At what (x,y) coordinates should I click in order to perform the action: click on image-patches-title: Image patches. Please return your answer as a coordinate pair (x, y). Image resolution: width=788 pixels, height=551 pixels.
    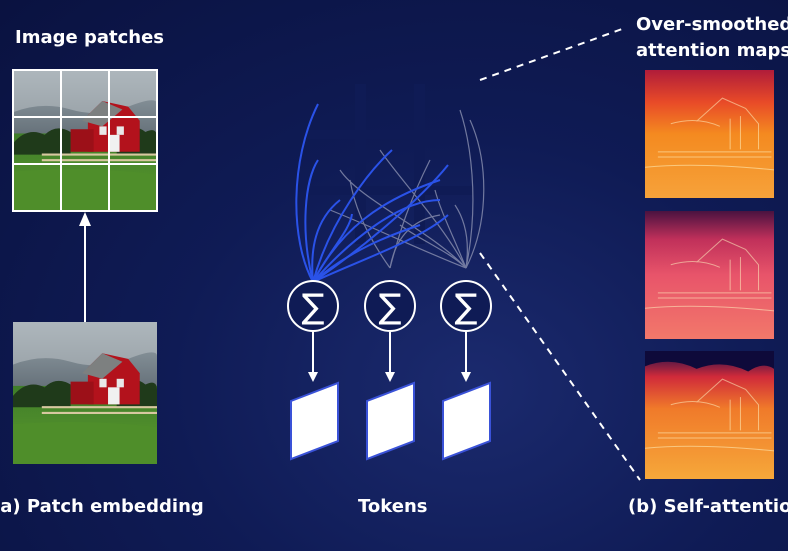
    Looking at the image, I should click on (90, 37).